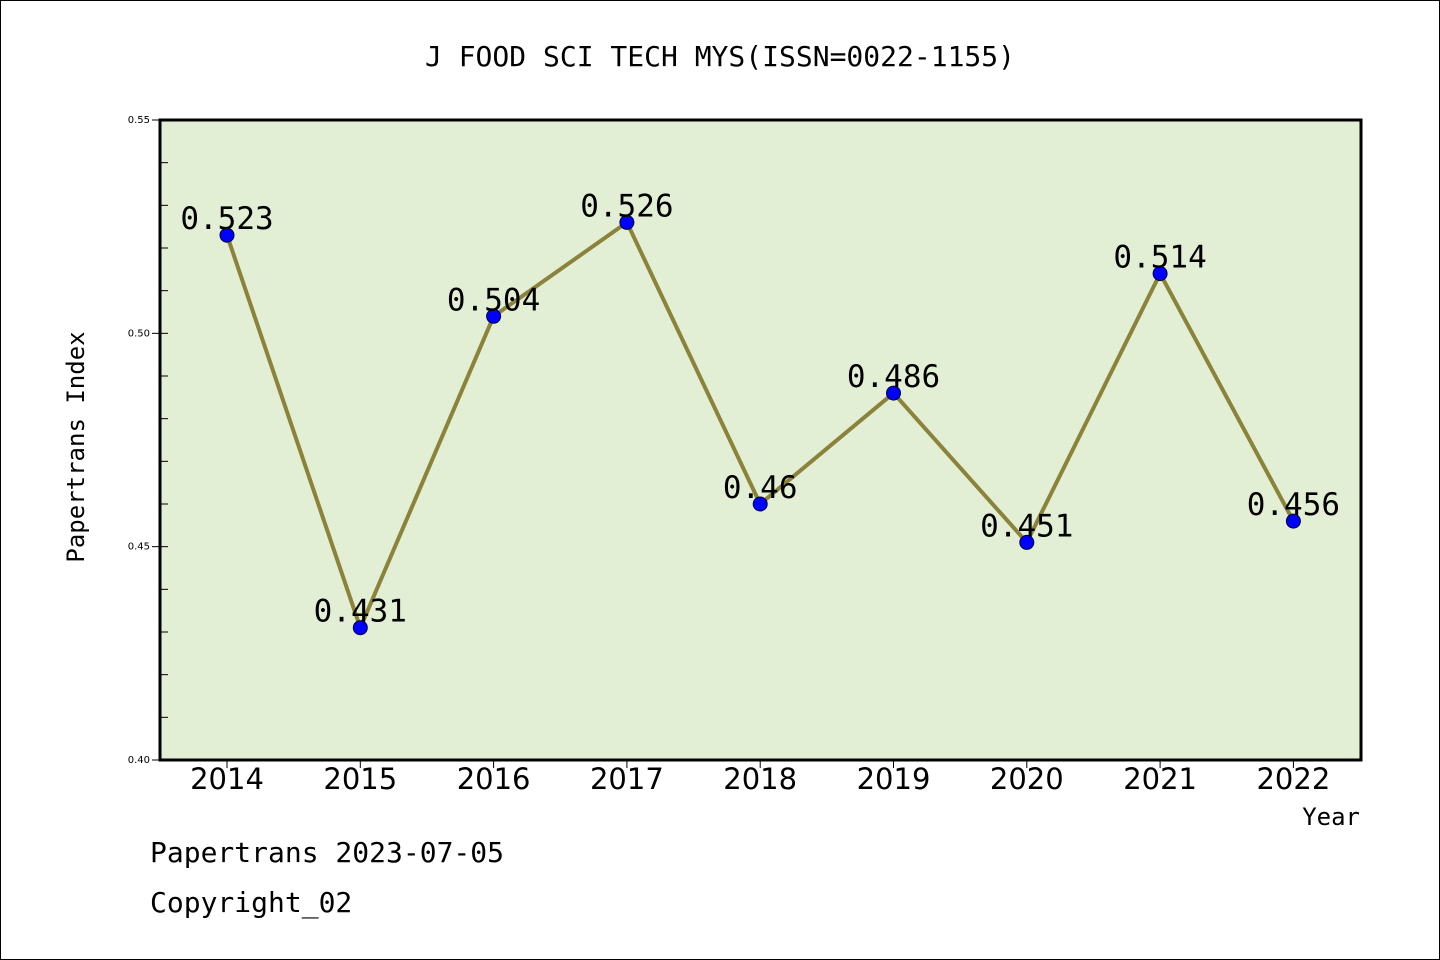 The width and height of the screenshot is (1440, 960). I want to click on y-axis-ticks: 0.40 0.45 0.50 0.55, so click(144, 440).